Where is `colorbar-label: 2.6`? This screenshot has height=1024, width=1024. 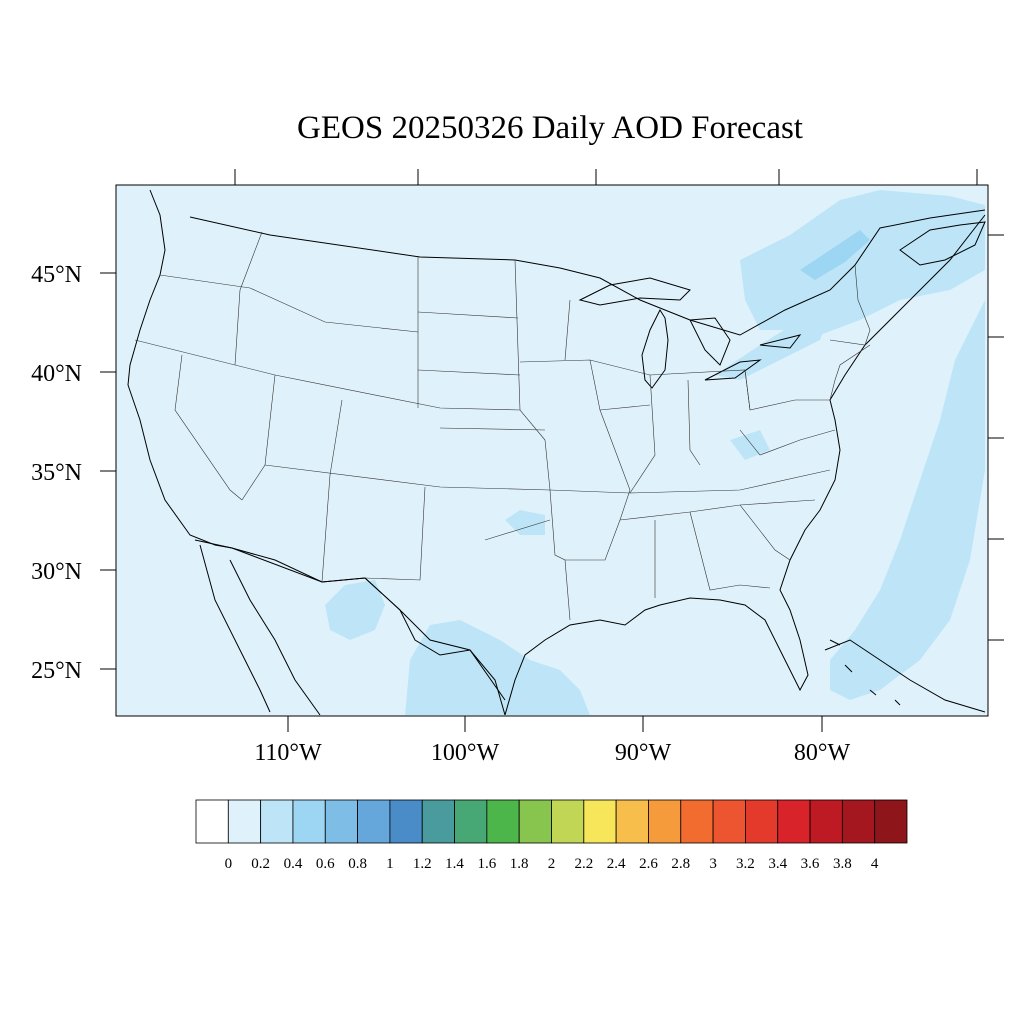
colorbar-label: 2.6 is located at coordinates (648, 864).